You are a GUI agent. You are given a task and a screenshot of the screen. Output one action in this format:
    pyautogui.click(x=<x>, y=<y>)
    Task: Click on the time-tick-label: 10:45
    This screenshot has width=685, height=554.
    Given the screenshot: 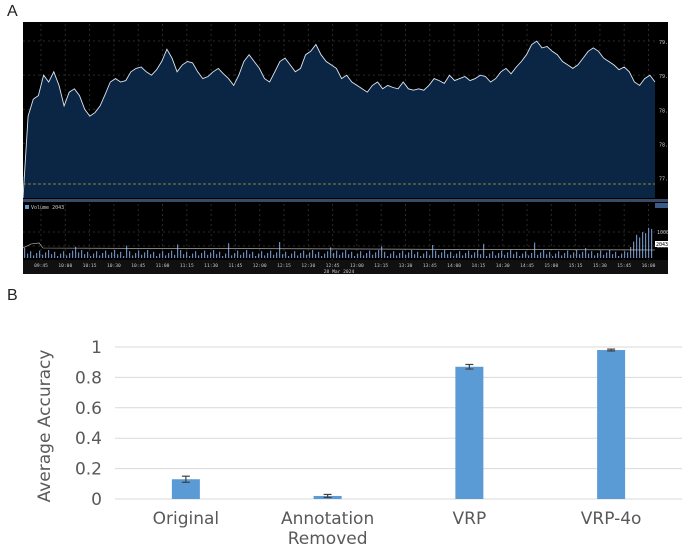 What is the action you would take?
    pyautogui.click(x=138, y=266)
    